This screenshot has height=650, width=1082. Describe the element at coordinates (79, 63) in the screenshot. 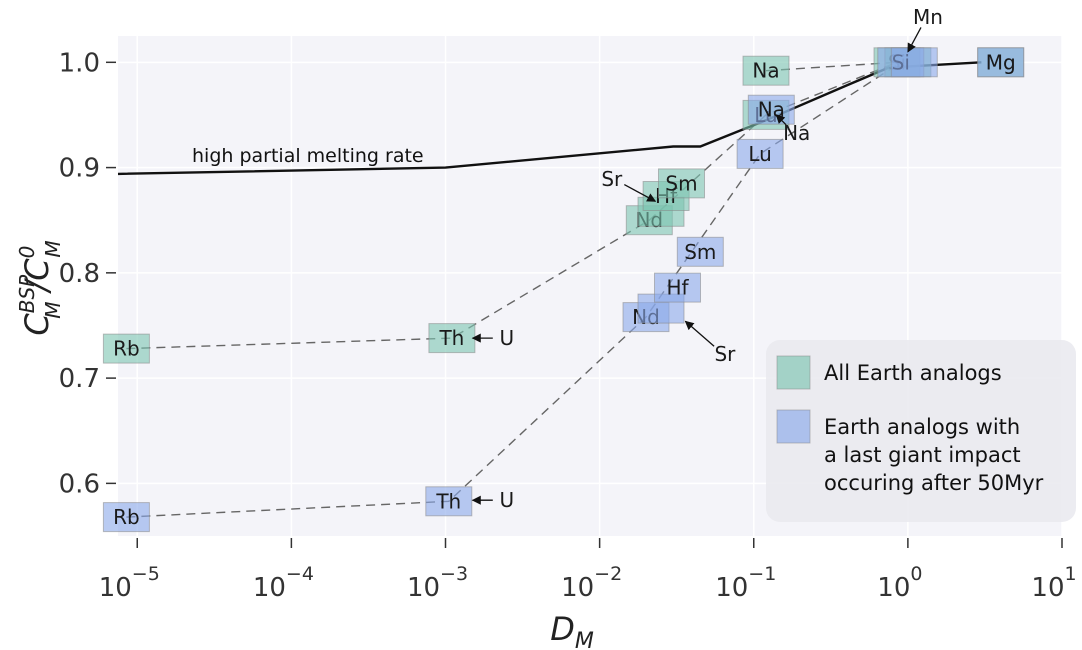

I see `y-tick-label: 1.0` at that location.